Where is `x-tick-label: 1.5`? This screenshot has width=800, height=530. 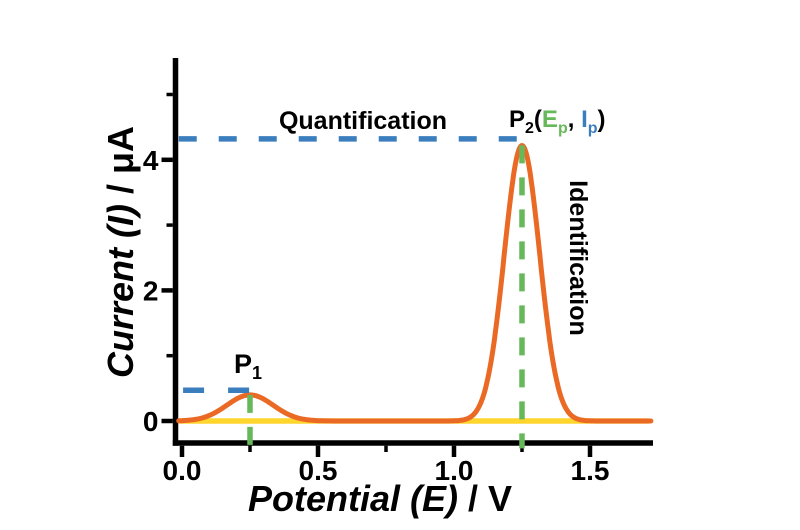
x-tick-label: 1.5 is located at coordinates (590, 470).